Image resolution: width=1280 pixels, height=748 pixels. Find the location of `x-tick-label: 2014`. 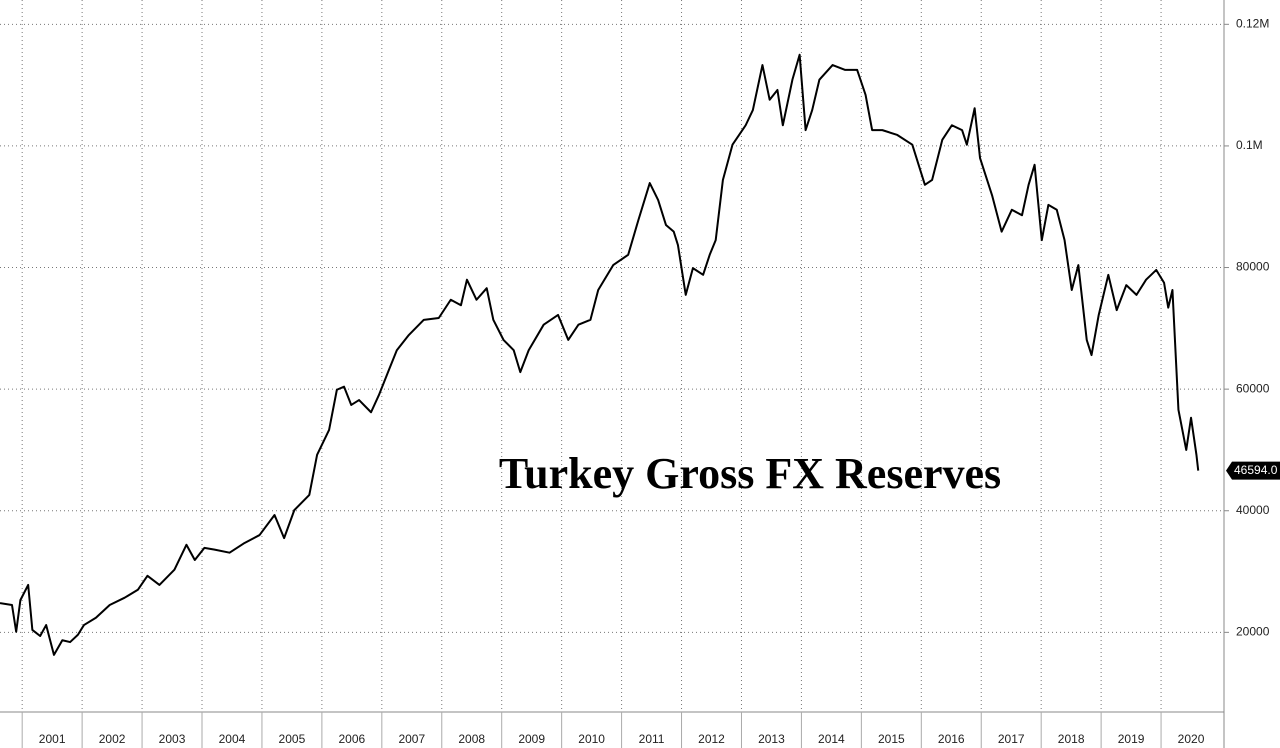

x-tick-label: 2014 is located at coordinates (831, 739).